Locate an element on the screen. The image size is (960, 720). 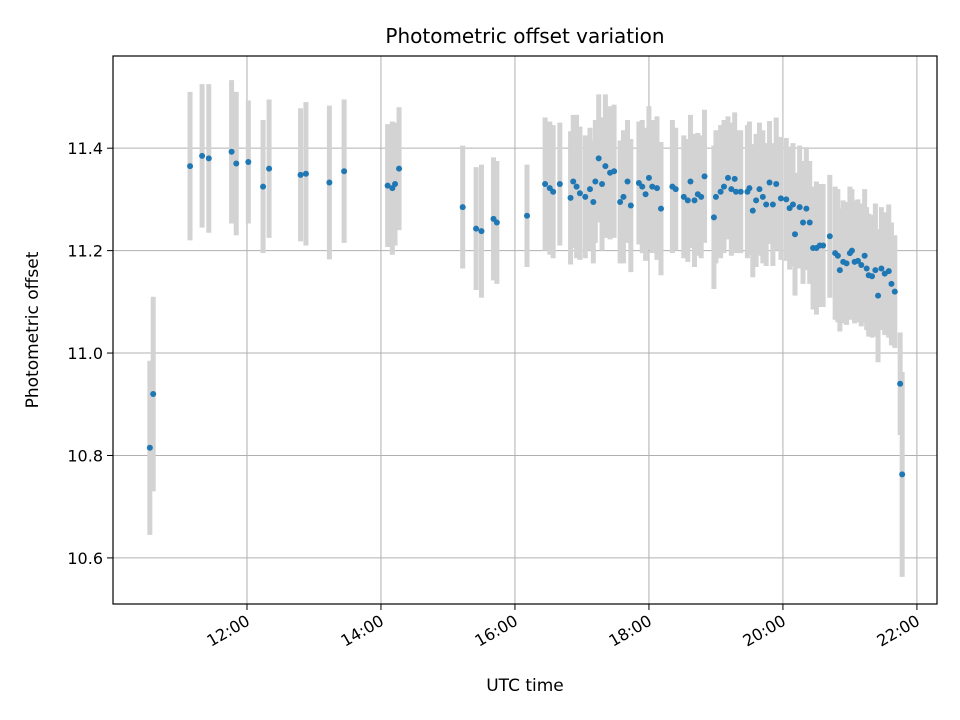
y-tick-label: 10.6 is located at coordinates (85, 558).